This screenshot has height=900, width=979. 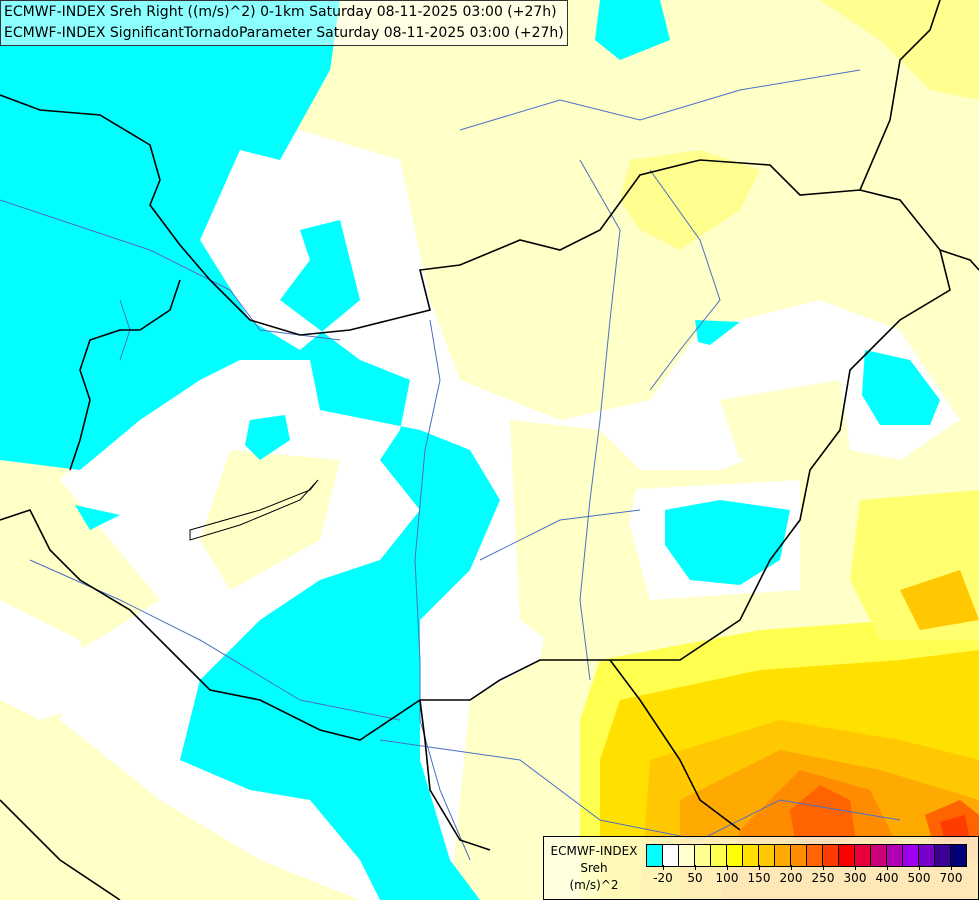 I want to click on legend-color-bar, so click(x=806, y=855).